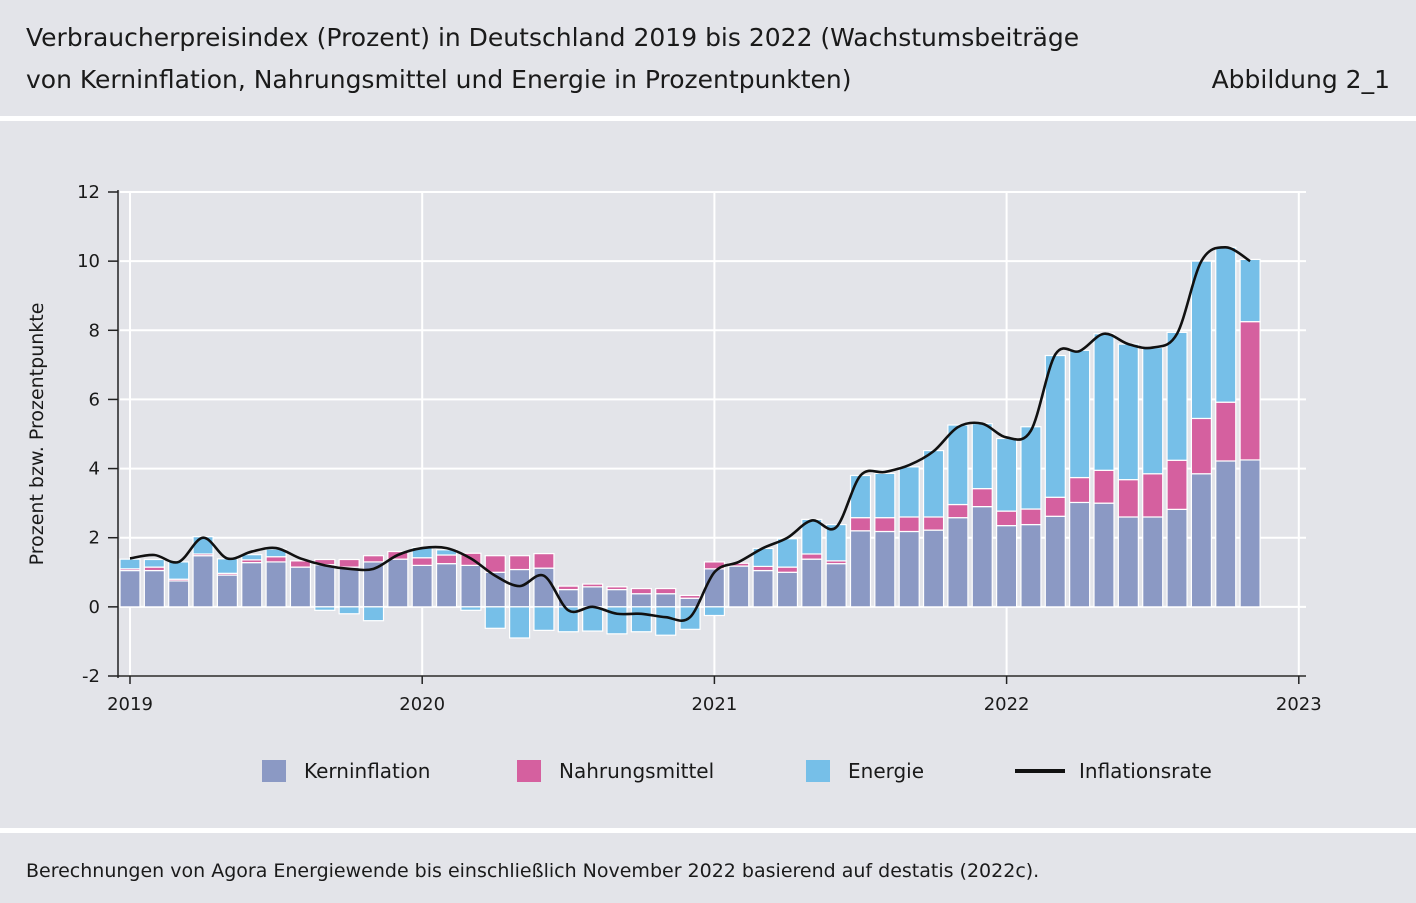 The width and height of the screenshot is (1416, 903). I want to click on footer-divider, so click(708, 830).